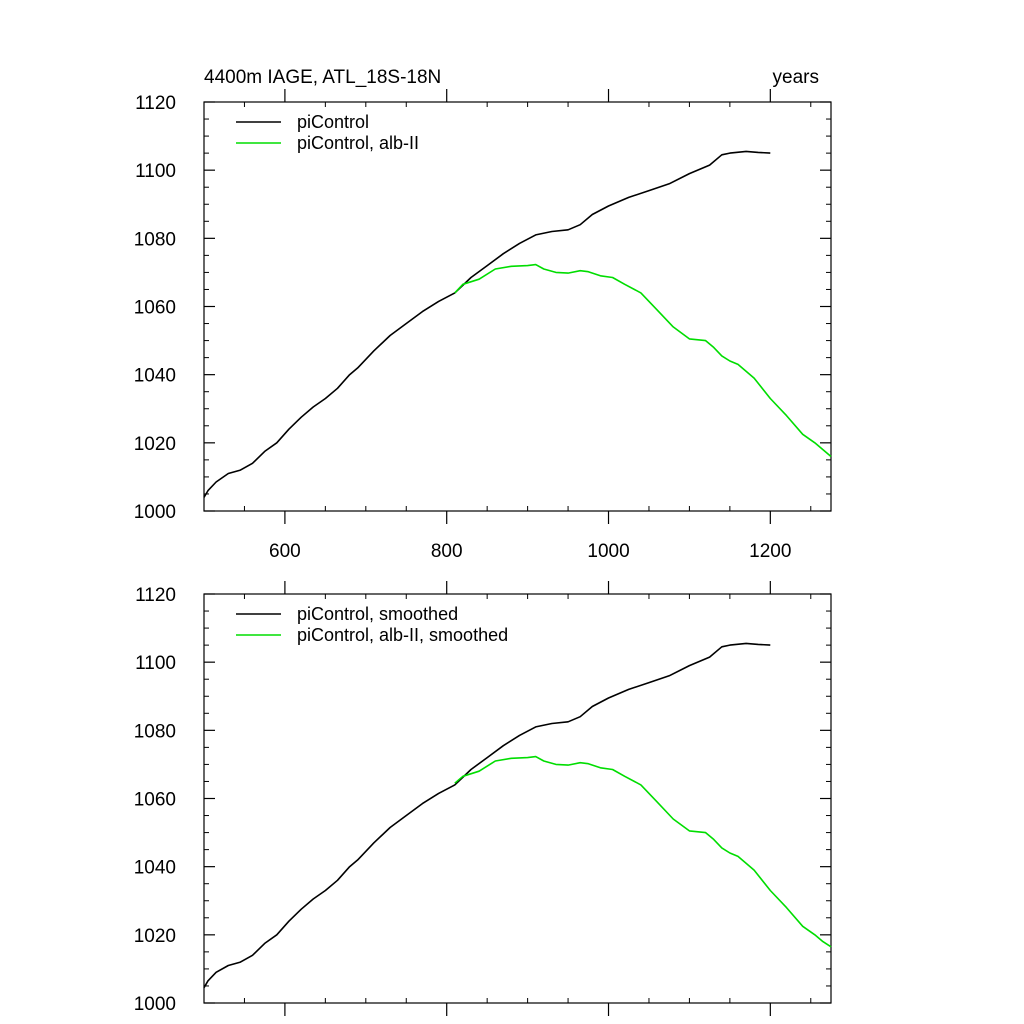 This screenshot has width=1024, height=1024. Describe the element at coordinates (155, 308) in the screenshot. I see `top-y-tick-label: 1060` at that location.